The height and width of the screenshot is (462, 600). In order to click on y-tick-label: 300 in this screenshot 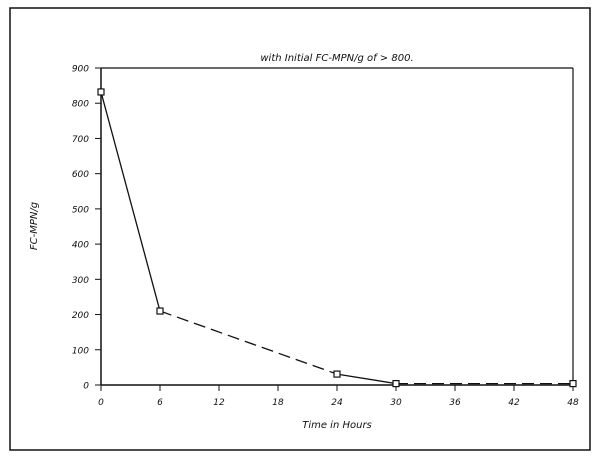, I will do `click(80, 281)`.